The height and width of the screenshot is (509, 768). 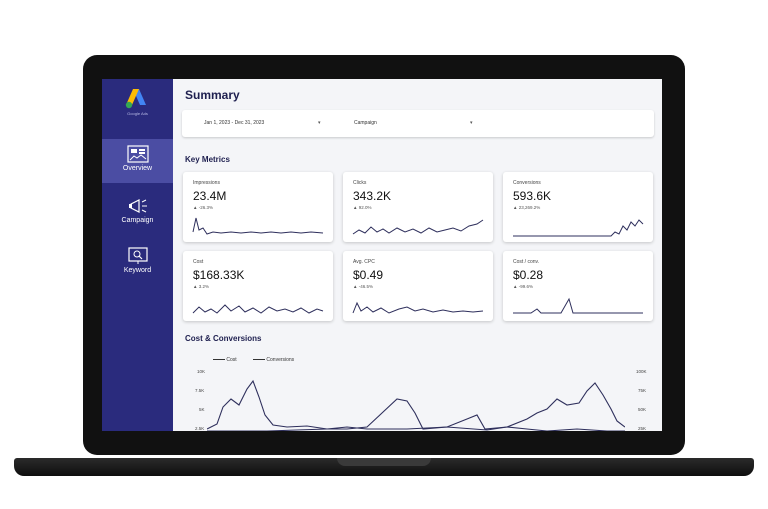 I want to click on conversions-line, so click(x=416, y=428).